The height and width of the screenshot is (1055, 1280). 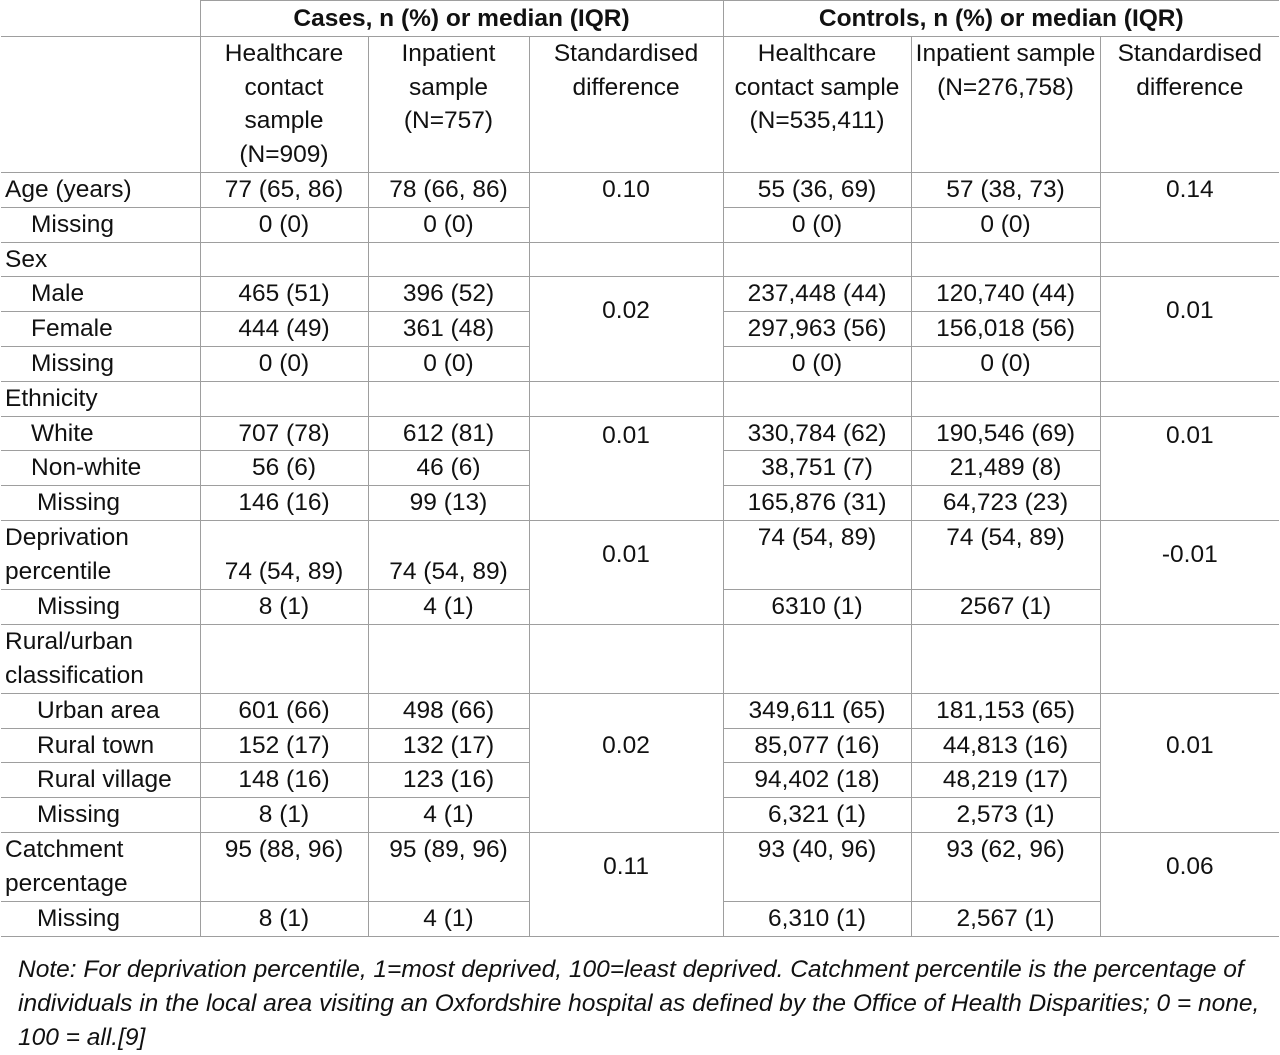 What do you see at coordinates (1005, 189) in the screenshot?
I see `controls-inp-value: 57 (38, 73)` at bounding box center [1005, 189].